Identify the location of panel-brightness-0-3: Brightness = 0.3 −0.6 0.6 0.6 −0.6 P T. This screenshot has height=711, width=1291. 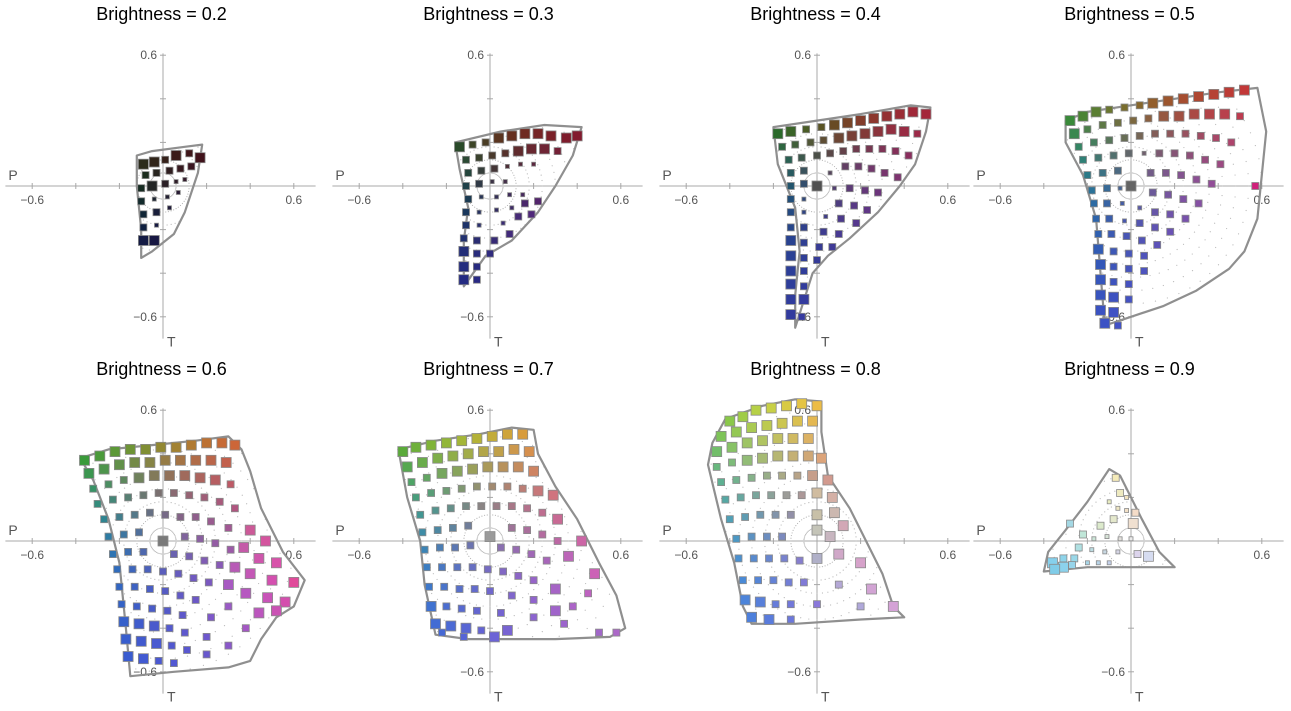
(488, 178).